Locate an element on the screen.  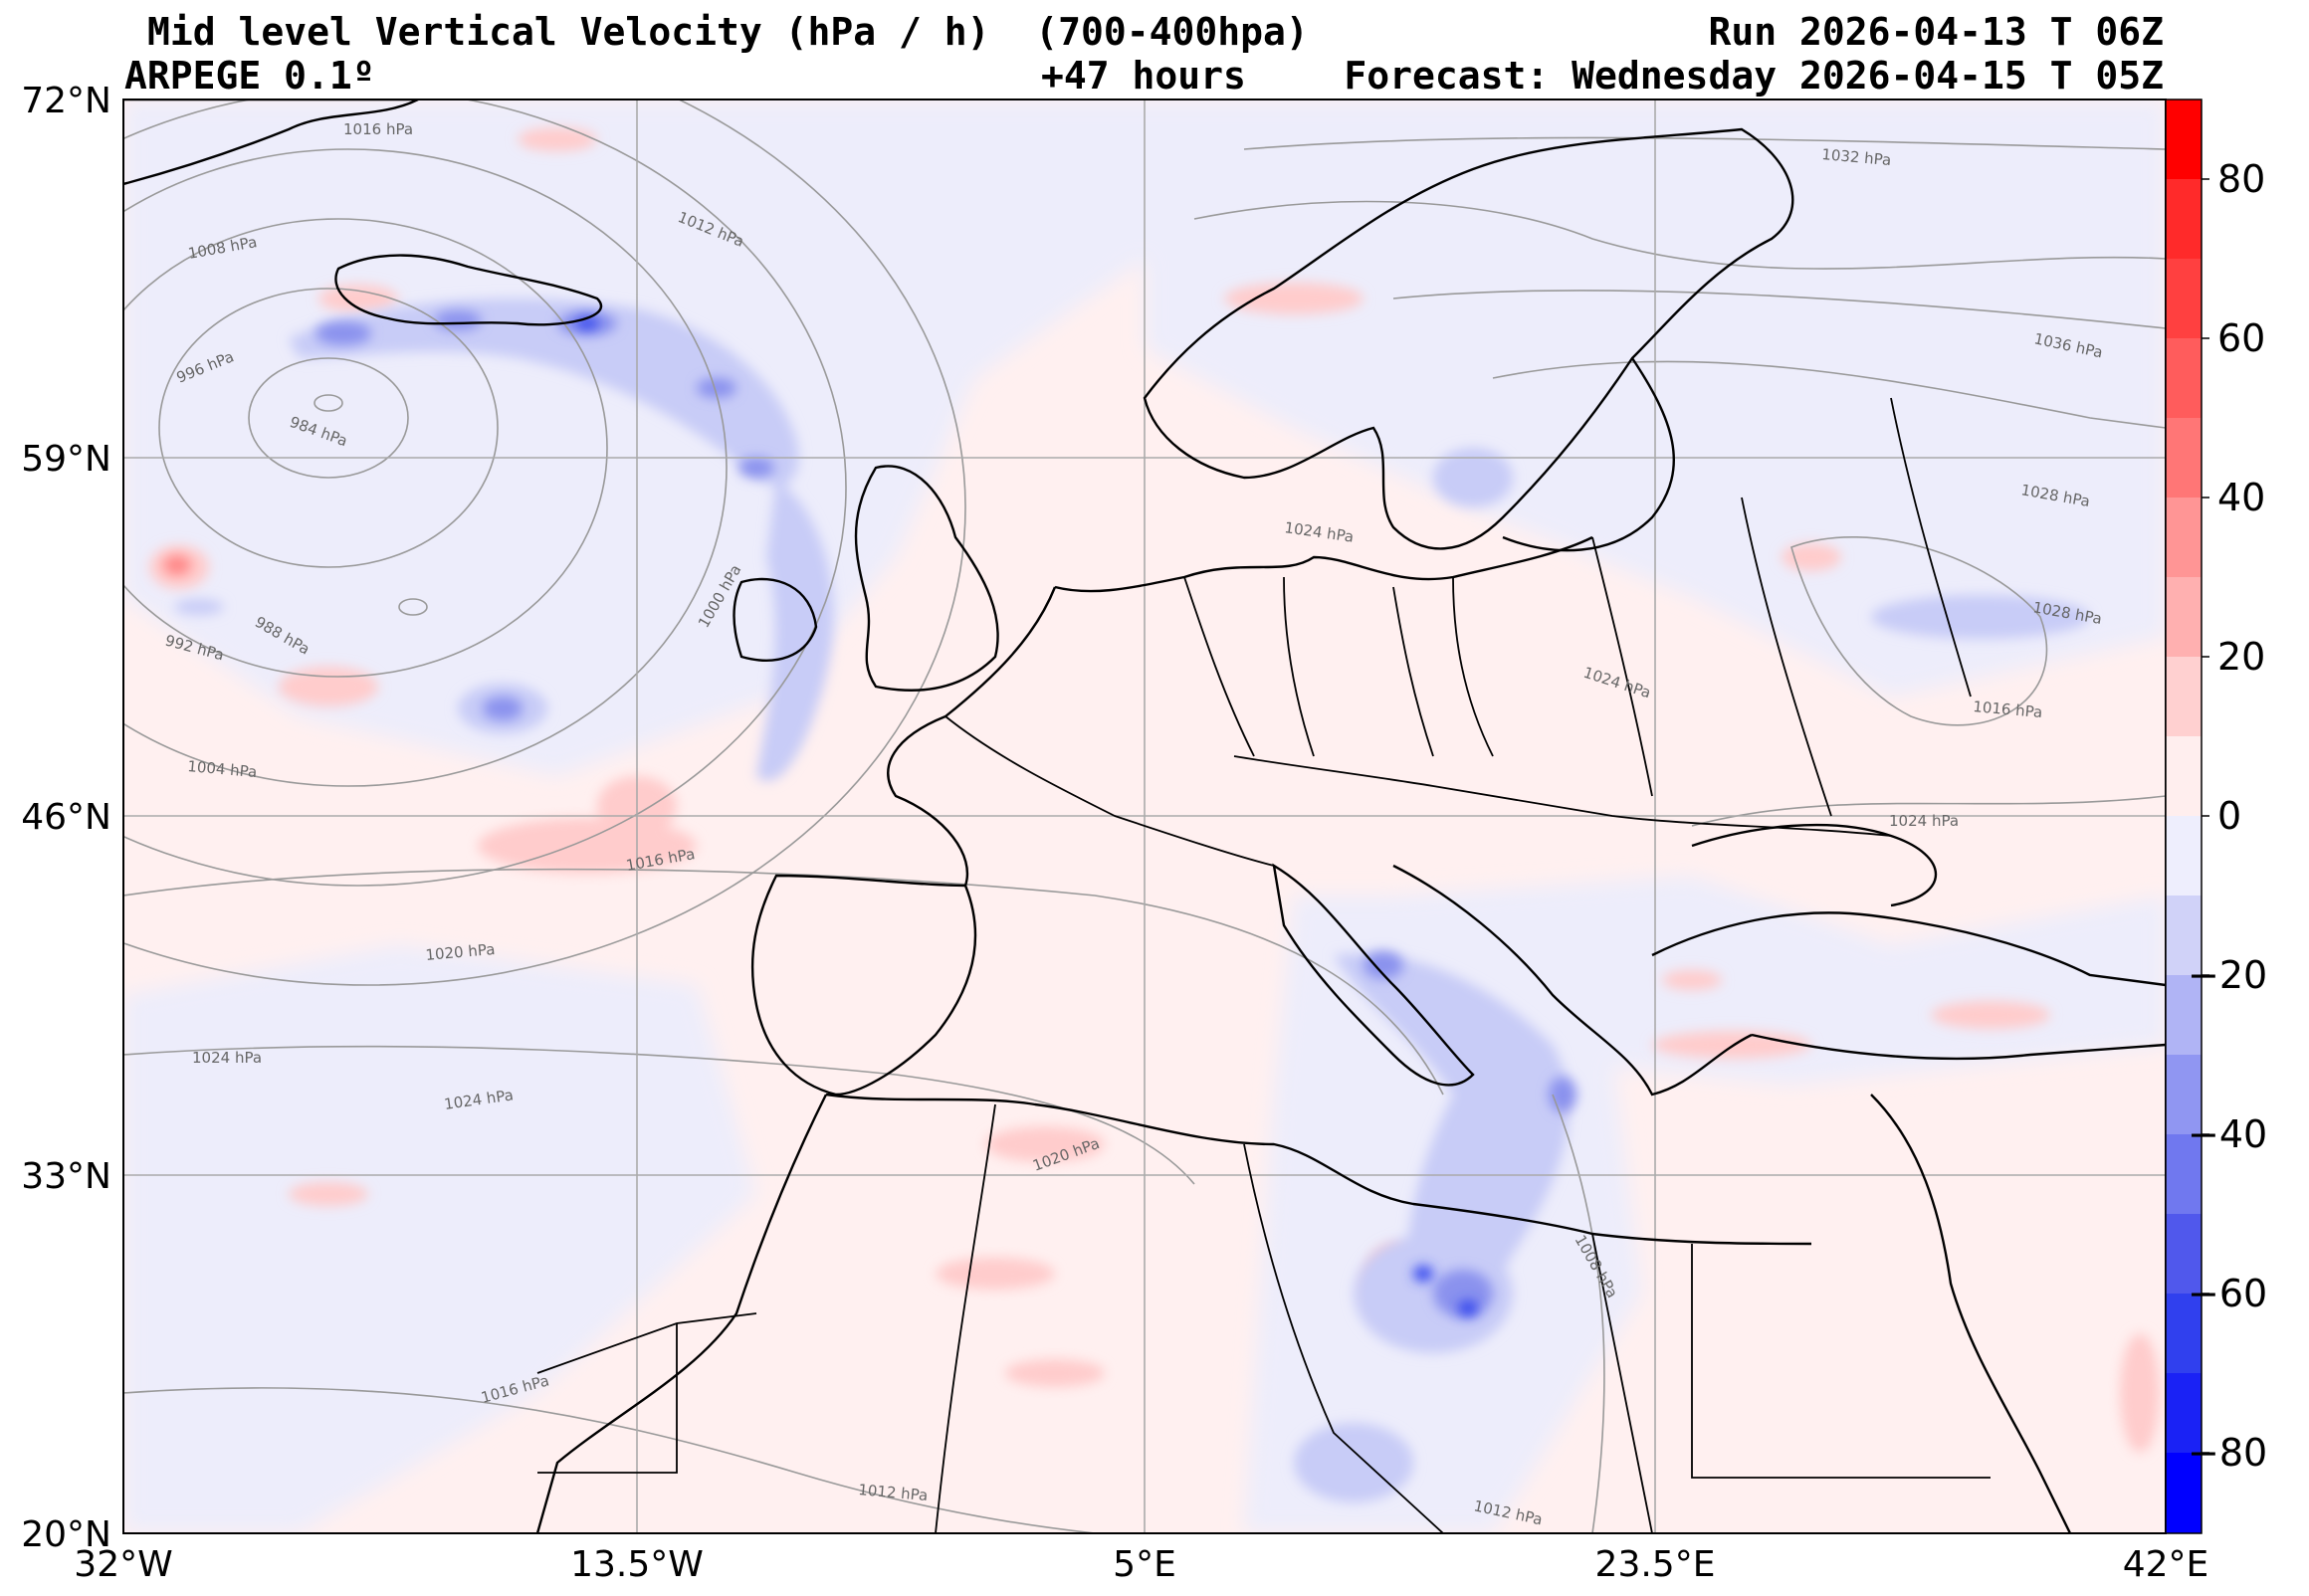
lat-tick-label: 59°N is located at coordinates (66, 460).